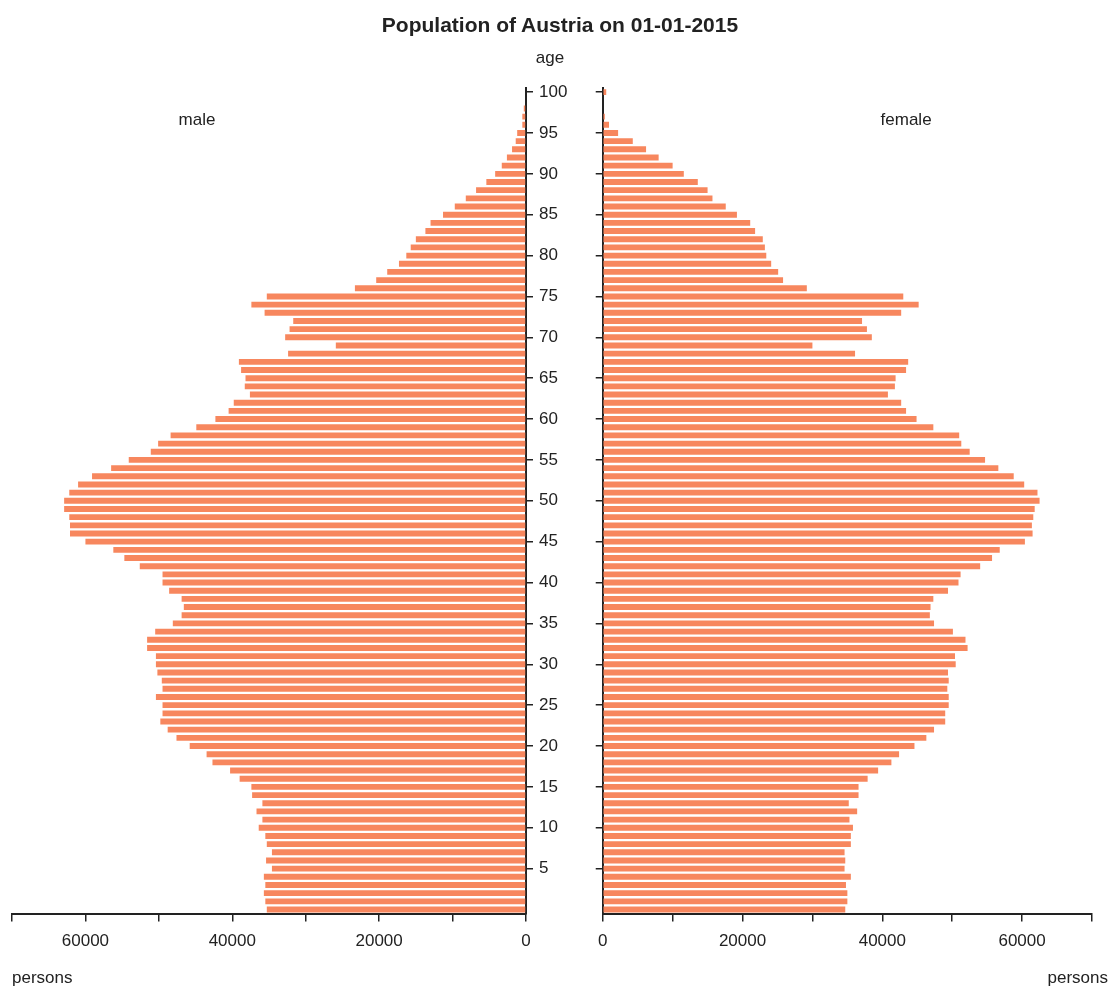 Image resolution: width=1120 pixels, height=996 pixels. What do you see at coordinates (550, 57) in the screenshot?
I see `y-axis-title: age` at bounding box center [550, 57].